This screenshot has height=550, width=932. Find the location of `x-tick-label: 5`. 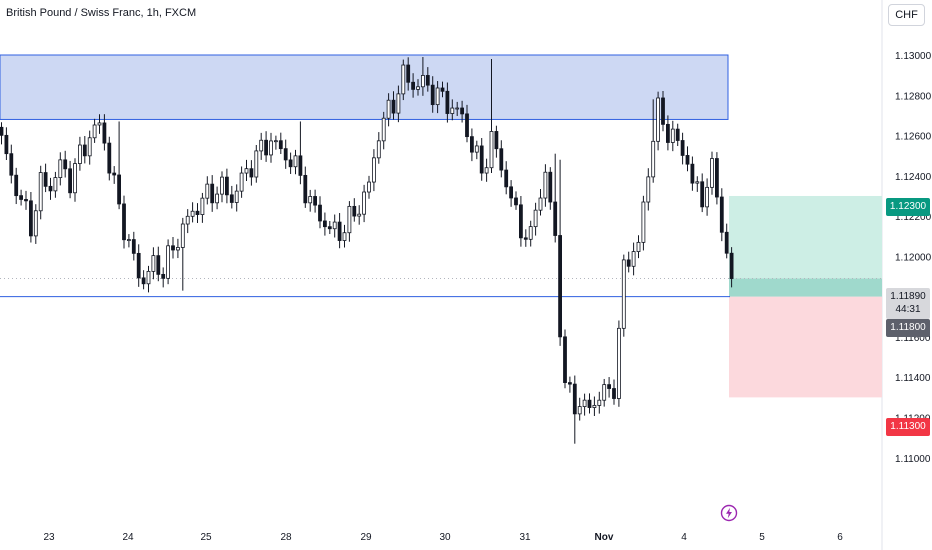

x-tick-label: 5 is located at coordinates (762, 537).